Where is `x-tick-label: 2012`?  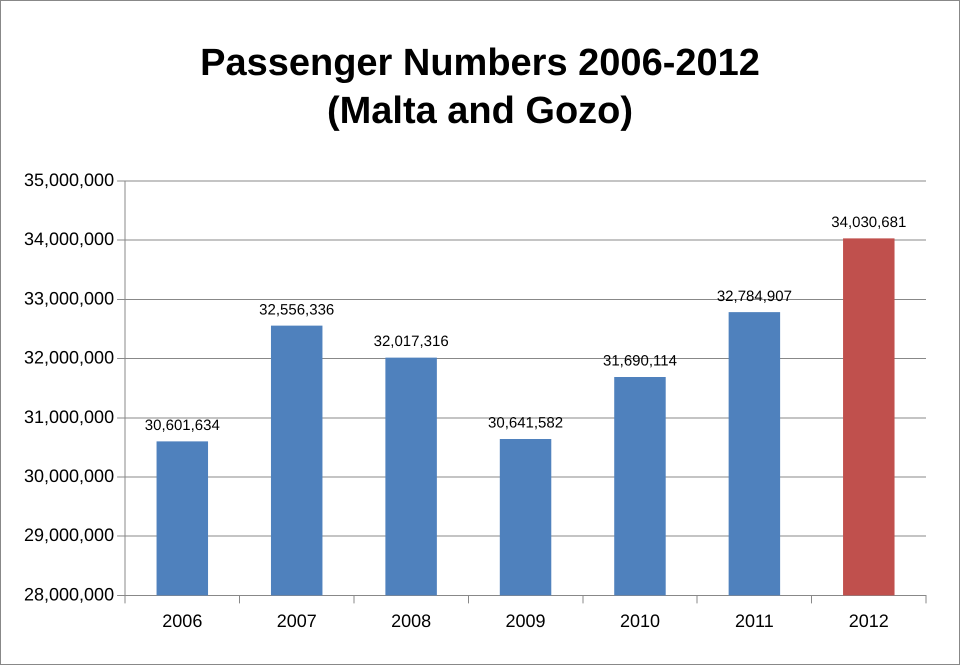
x-tick-label: 2012 is located at coordinates (868, 621).